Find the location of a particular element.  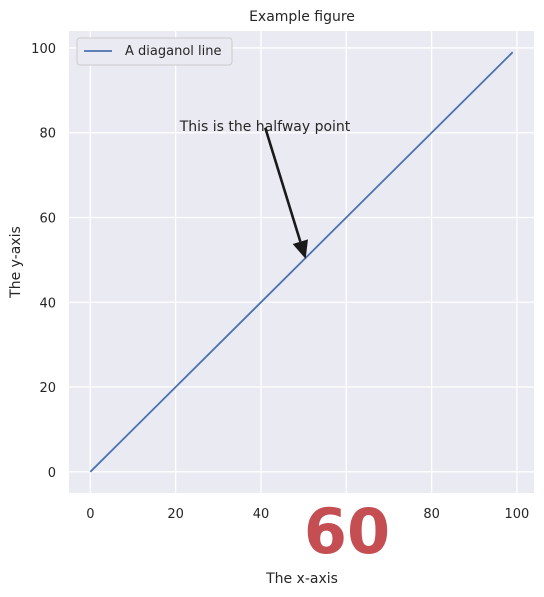

y-axis-label: The y-axis is located at coordinates (16, 262).